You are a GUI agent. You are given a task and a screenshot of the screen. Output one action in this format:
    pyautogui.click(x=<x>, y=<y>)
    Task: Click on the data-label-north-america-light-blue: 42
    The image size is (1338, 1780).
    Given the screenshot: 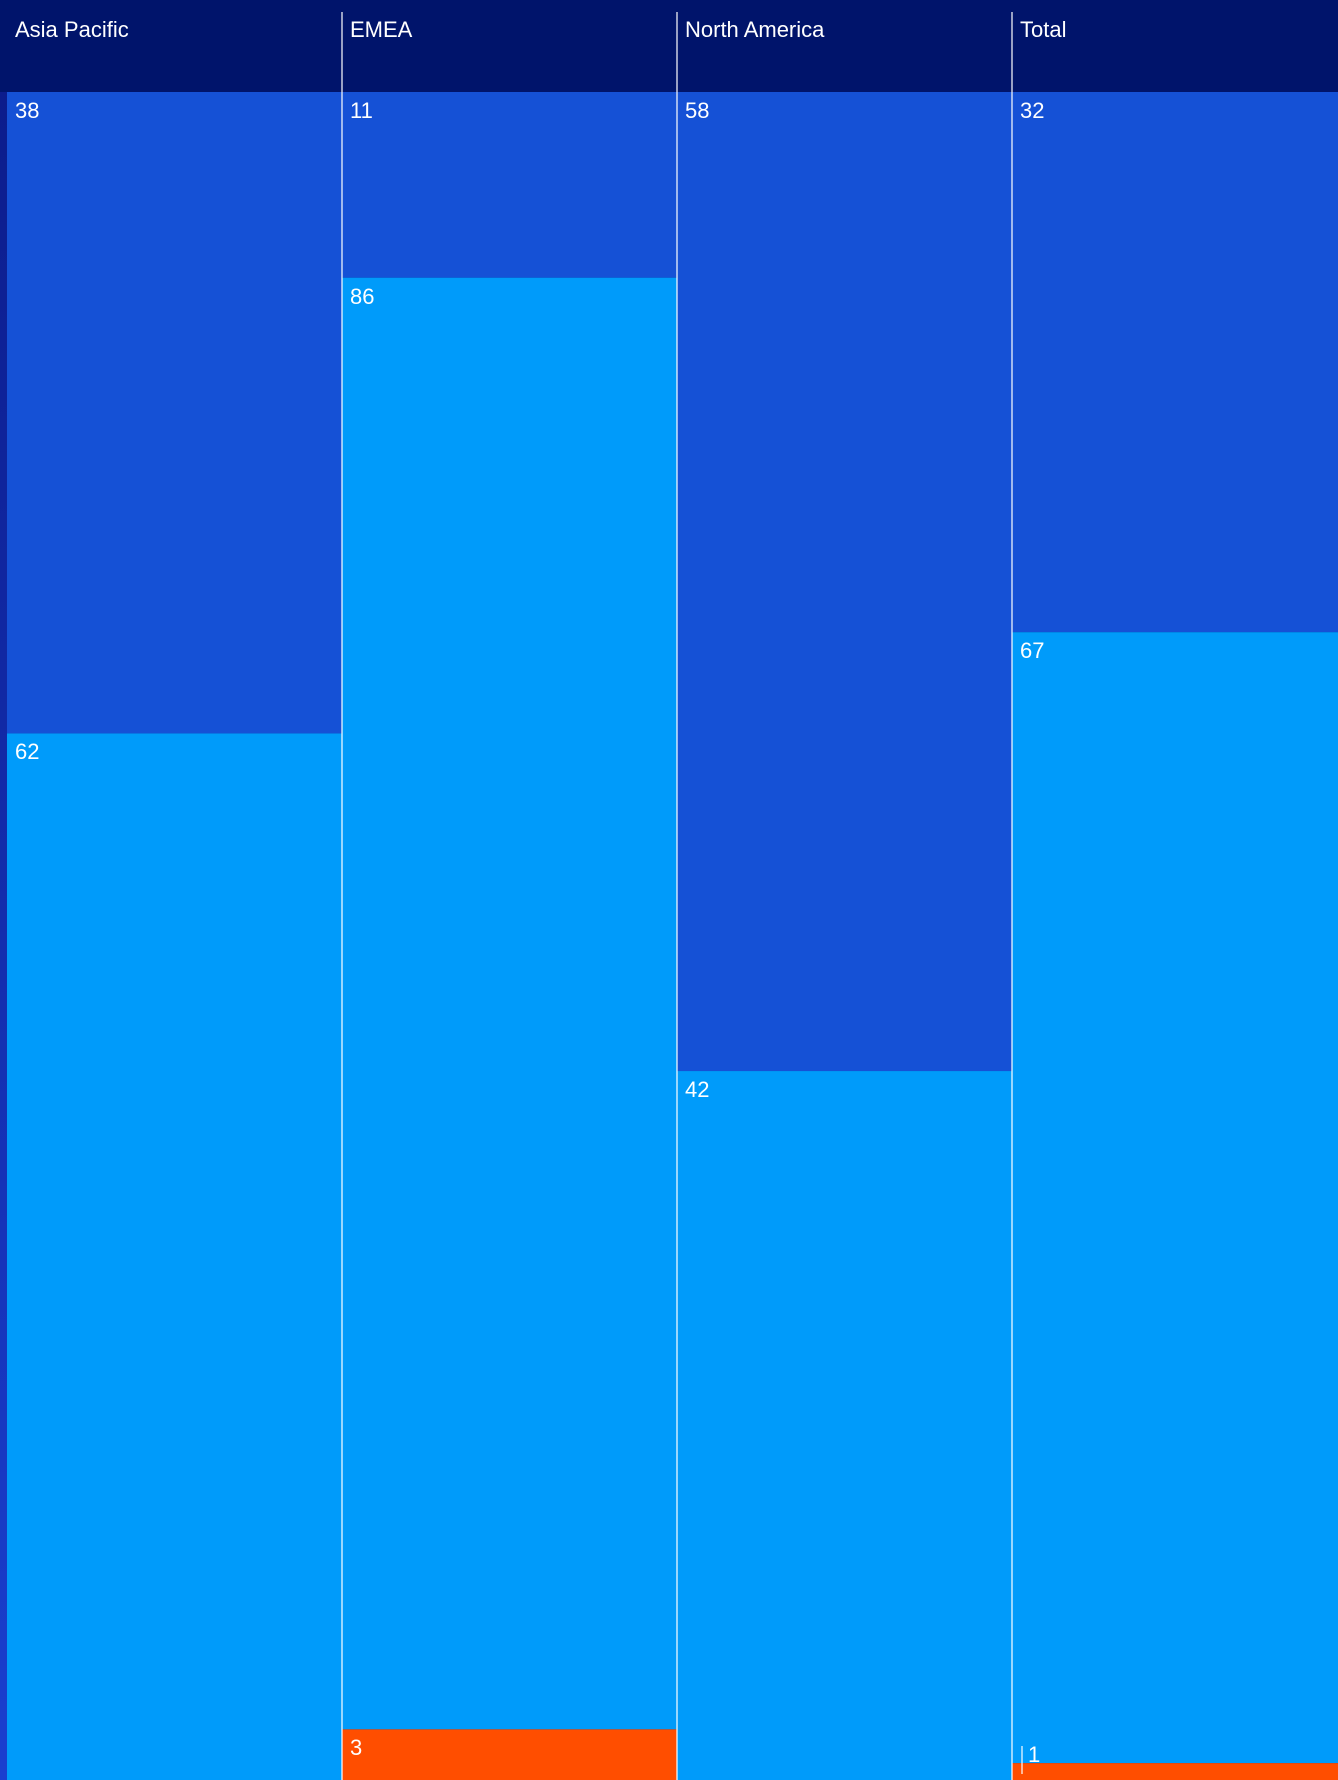 What is the action you would take?
    pyautogui.click(x=697, y=1090)
    